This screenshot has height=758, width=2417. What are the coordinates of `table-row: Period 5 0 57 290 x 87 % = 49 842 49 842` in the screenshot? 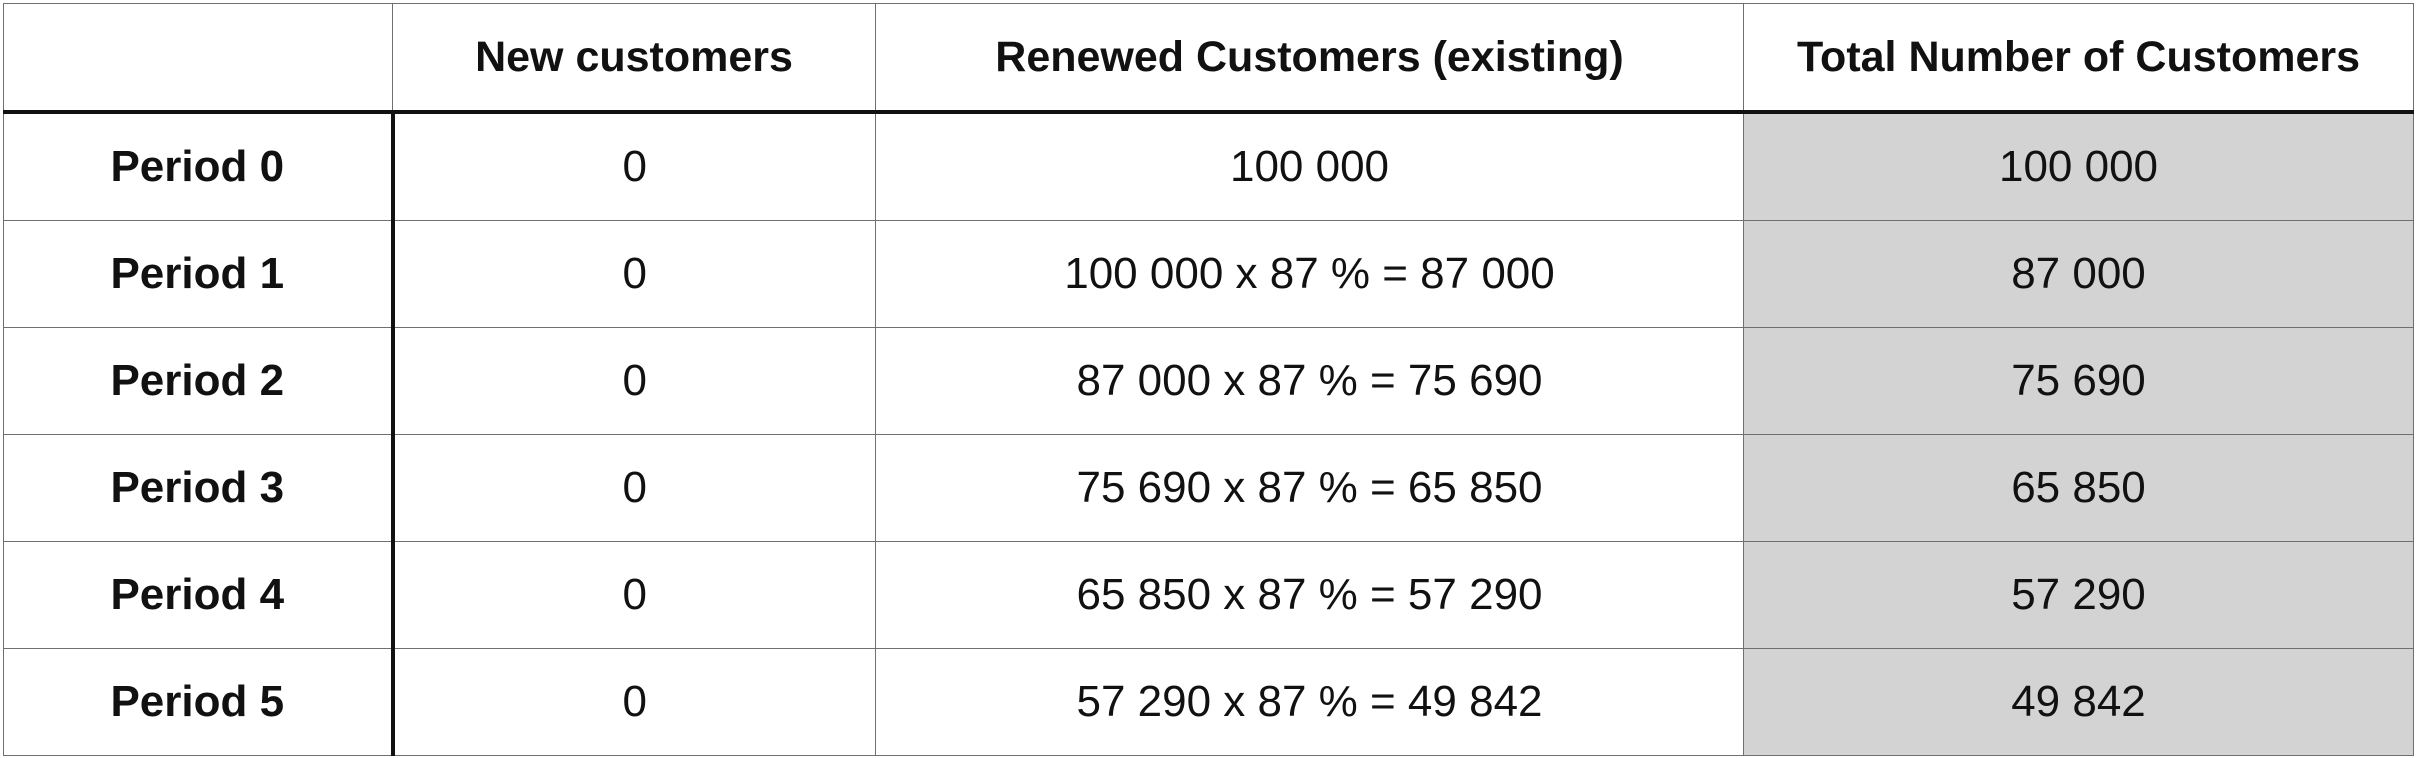 It's located at (1208, 702).